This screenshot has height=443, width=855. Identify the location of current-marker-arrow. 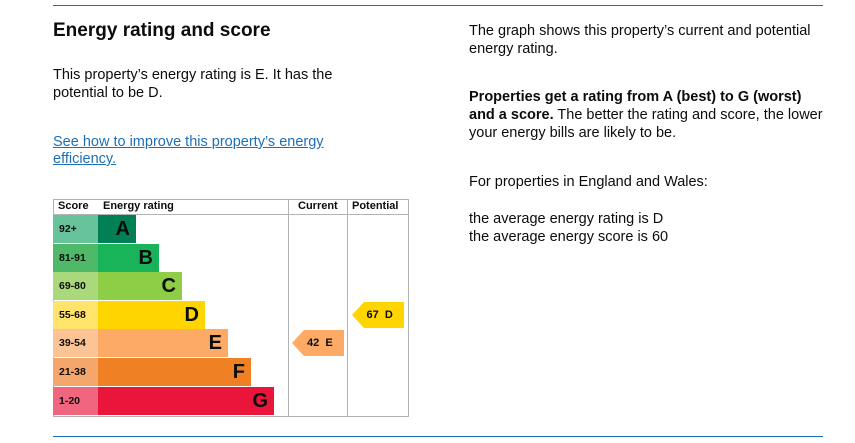
(318, 343).